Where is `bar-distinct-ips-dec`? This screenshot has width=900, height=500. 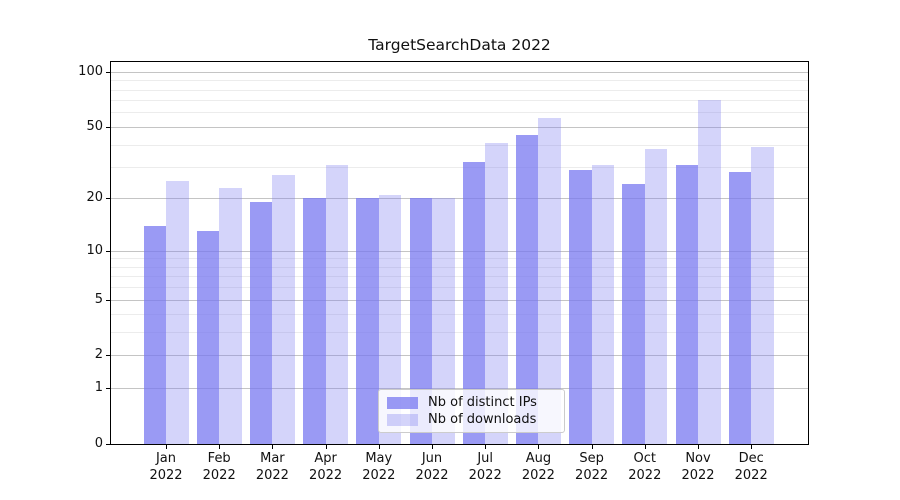
bar-distinct-ips-dec is located at coordinates (740, 308).